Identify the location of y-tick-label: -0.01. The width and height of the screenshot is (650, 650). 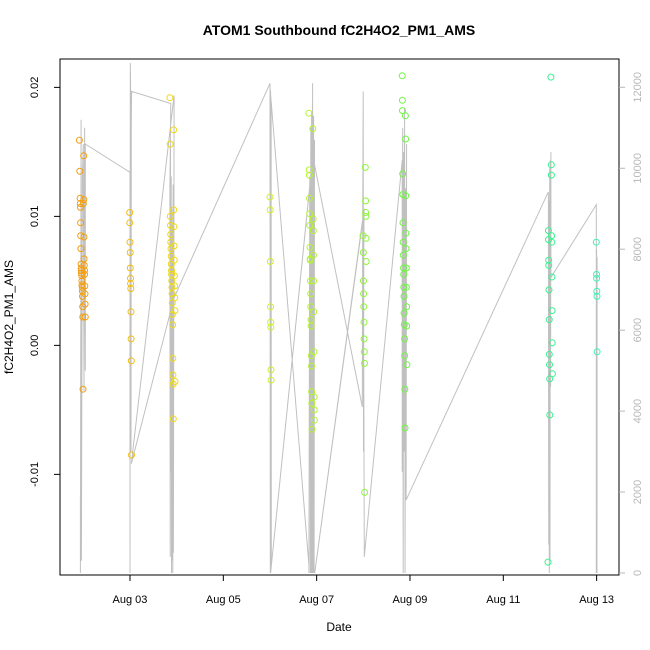
(35, 474).